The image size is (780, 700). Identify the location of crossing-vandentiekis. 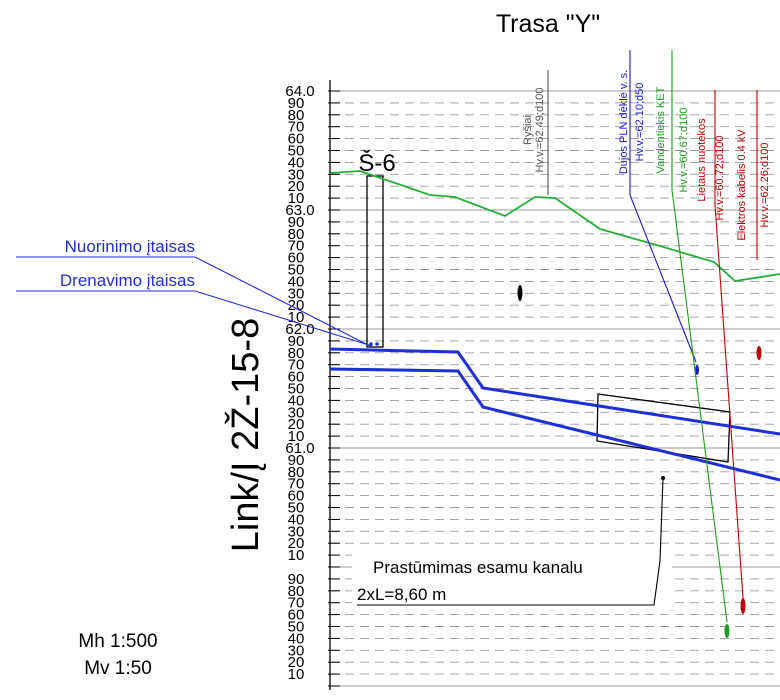
(700, 344).